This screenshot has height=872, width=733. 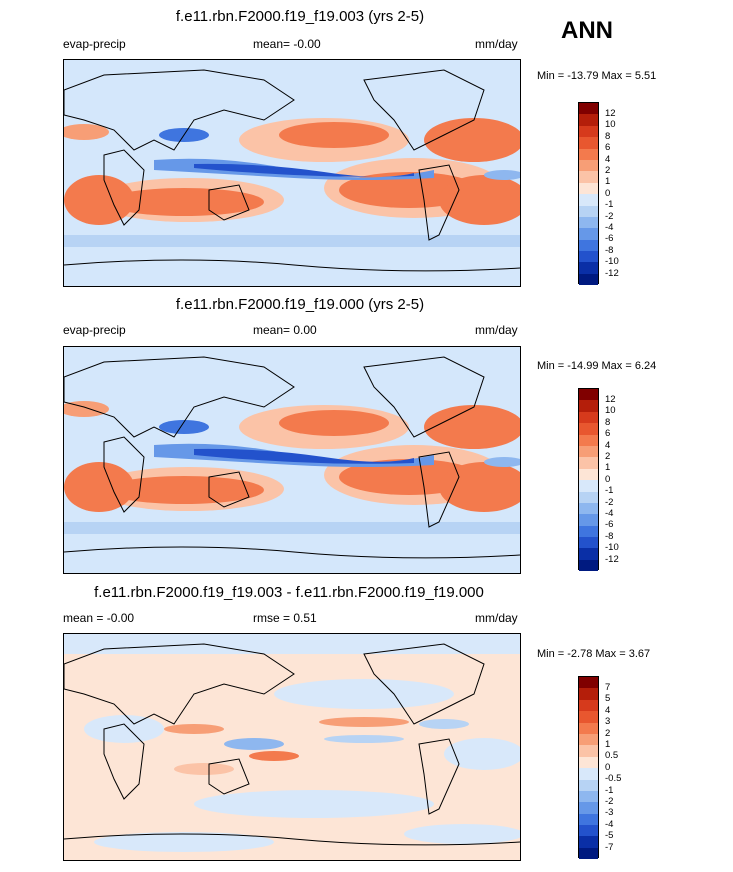 What do you see at coordinates (300, 304) in the screenshot?
I see `panel-2-title: f.e11.rbn.F2000.f19_f19.000 (yrs 2-5)` at bounding box center [300, 304].